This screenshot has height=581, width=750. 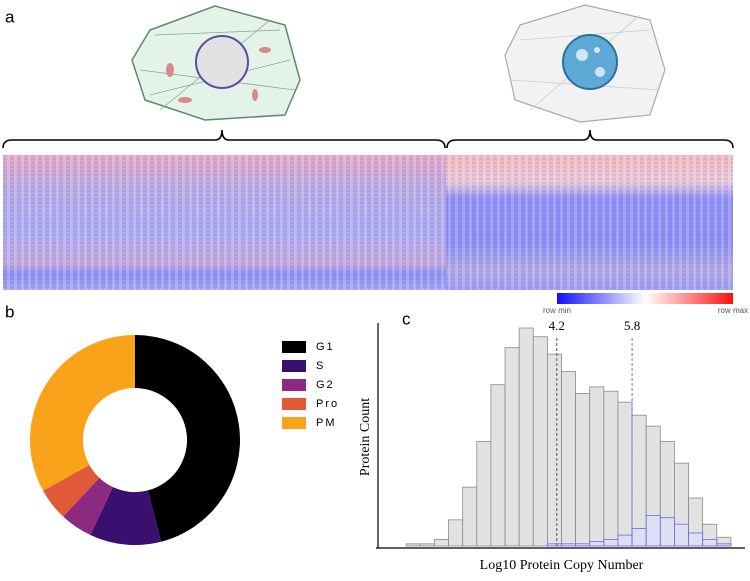 What do you see at coordinates (365, 437) in the screenshot?
I see `y-axis-label: Protein Count` at bounding box center [365, 437].